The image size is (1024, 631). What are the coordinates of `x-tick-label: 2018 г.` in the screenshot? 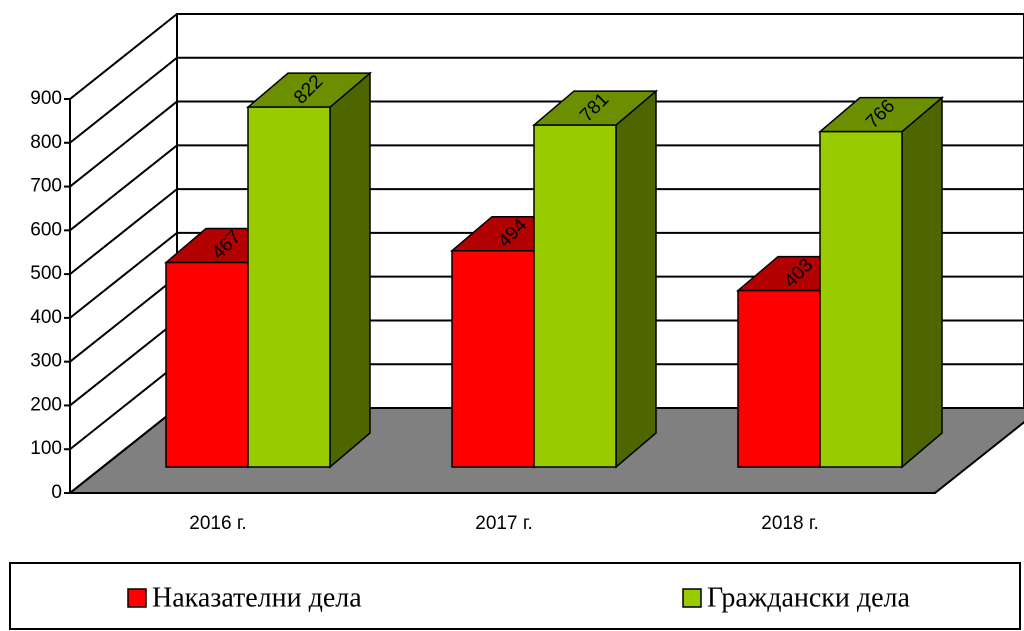 It's located at (789, 523).